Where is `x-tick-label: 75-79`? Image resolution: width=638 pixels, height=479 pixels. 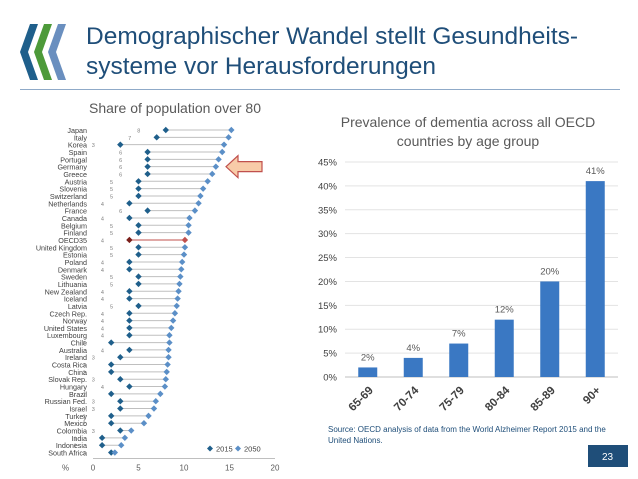 x-tick-label: 75-79 is located at coordinates (452, 399).